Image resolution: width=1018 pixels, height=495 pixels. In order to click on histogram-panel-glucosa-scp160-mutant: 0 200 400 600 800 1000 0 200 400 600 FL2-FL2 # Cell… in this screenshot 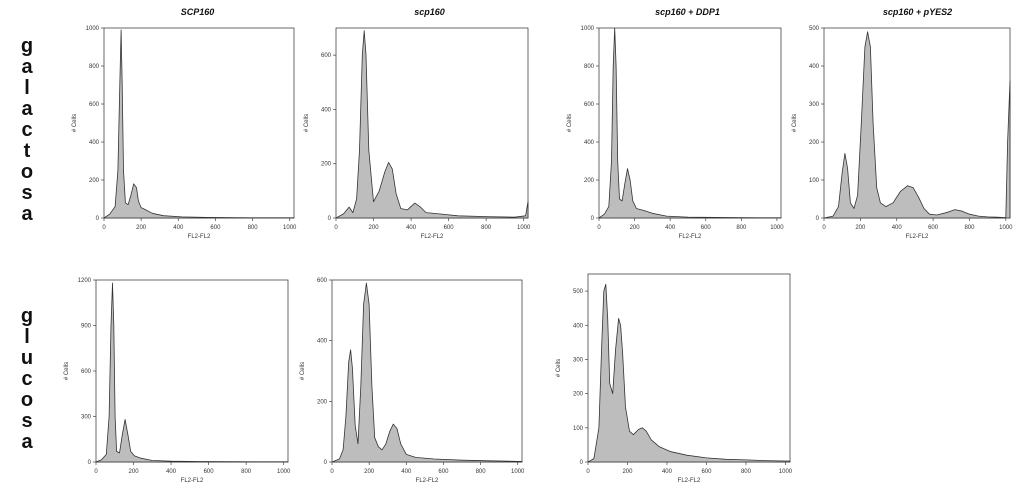, I will do `click(412, 381)`.